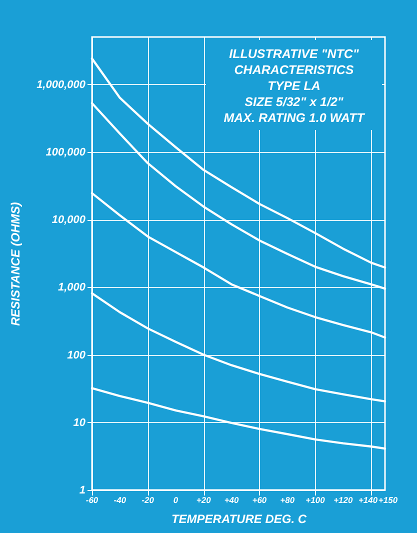 The image size is (417, 533). Describe the element at coordinates (175, 500) in the screenshot. I see `x-tick-label: 0` at that location.